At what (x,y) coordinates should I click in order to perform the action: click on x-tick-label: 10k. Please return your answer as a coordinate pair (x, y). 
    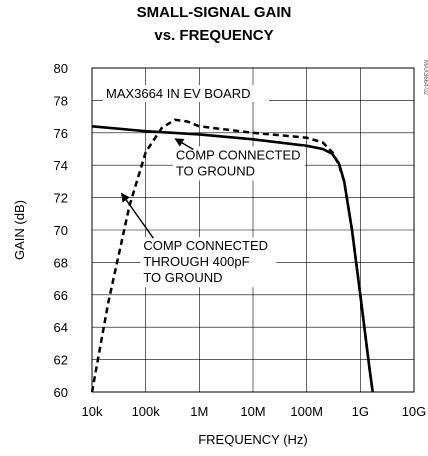
    Looking at the image, I should click on (92, 411).